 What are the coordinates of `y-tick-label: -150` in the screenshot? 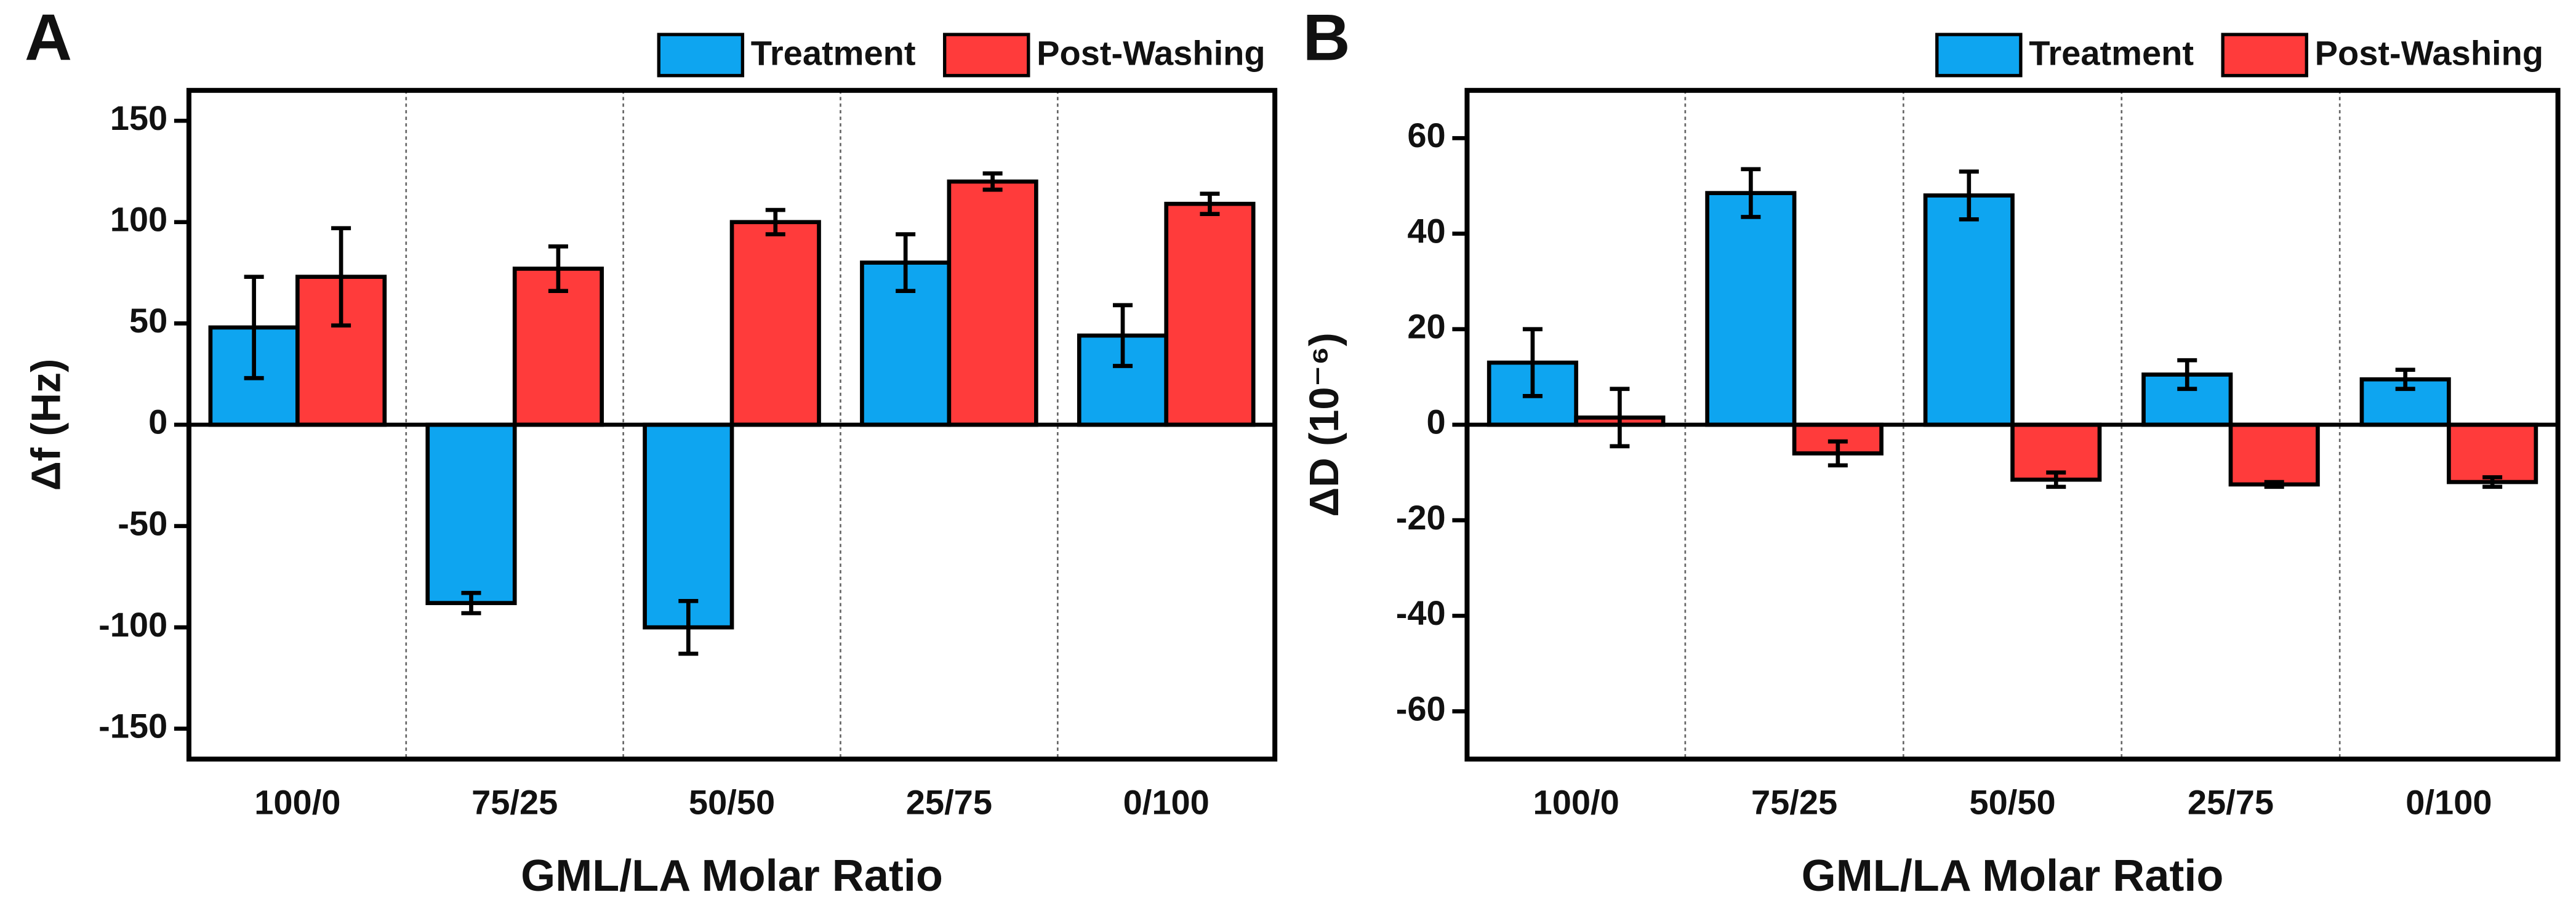 It's located at (132, 726).